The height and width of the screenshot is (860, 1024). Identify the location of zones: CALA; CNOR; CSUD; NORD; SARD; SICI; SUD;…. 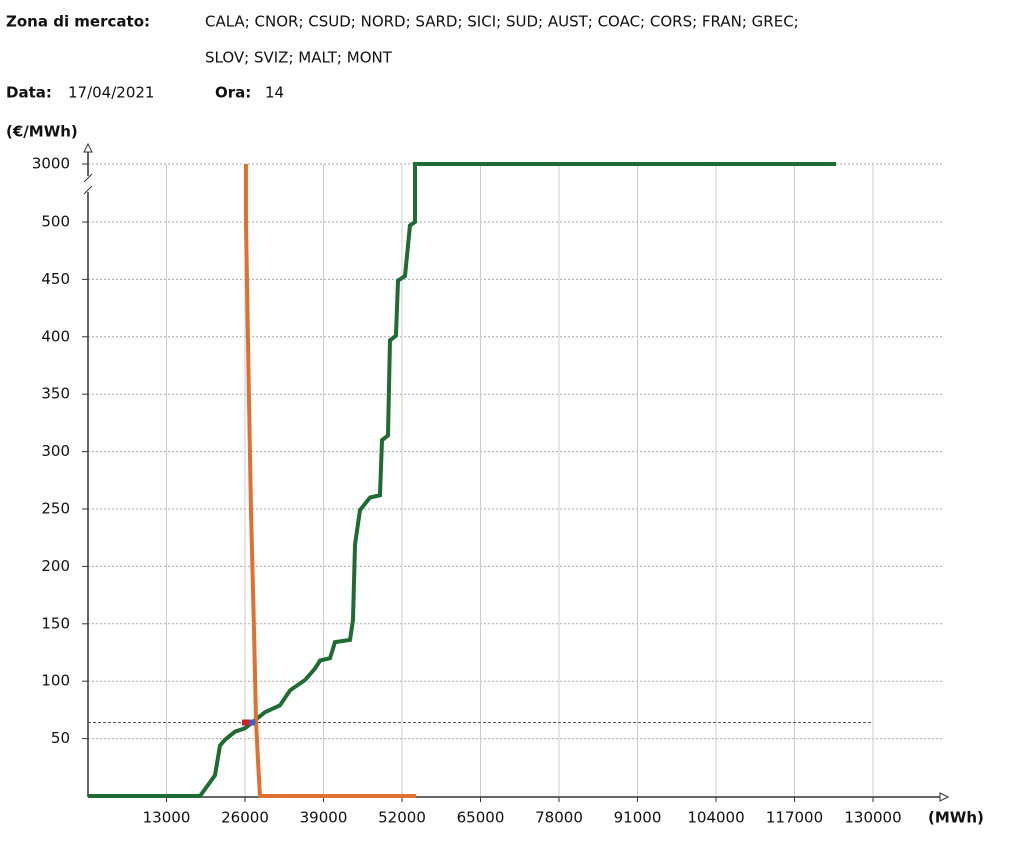
(502, 22).